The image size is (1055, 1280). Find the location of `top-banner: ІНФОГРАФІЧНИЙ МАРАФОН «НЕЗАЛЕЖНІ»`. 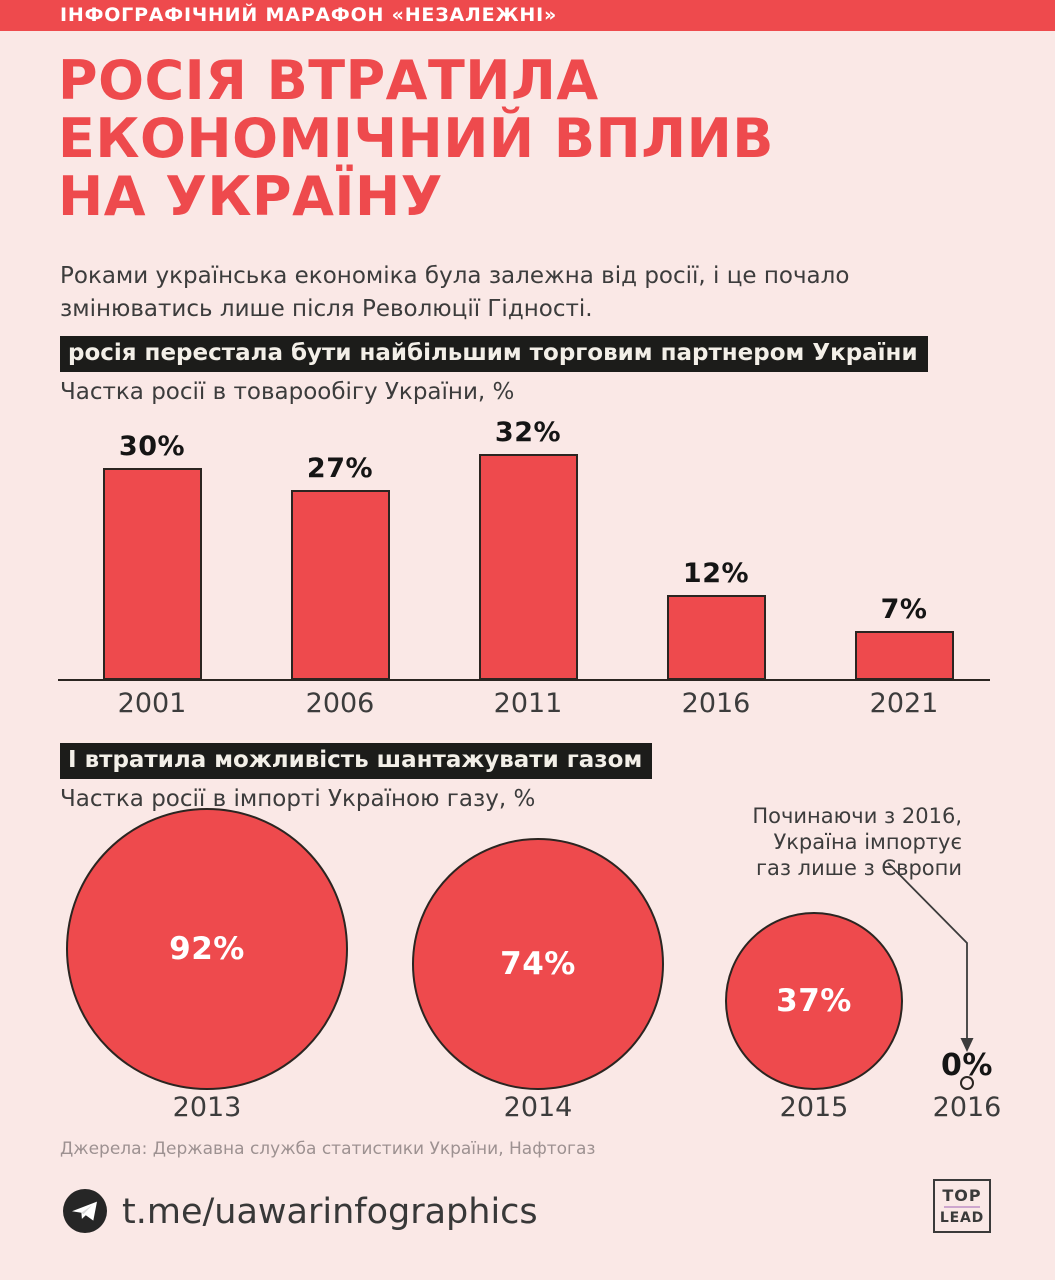

top-banner: ІНФОГРАФІЧНИЙ МАРАФОН «НЕЗАЛЕЖНІ» is located at coordinates (527, 15).